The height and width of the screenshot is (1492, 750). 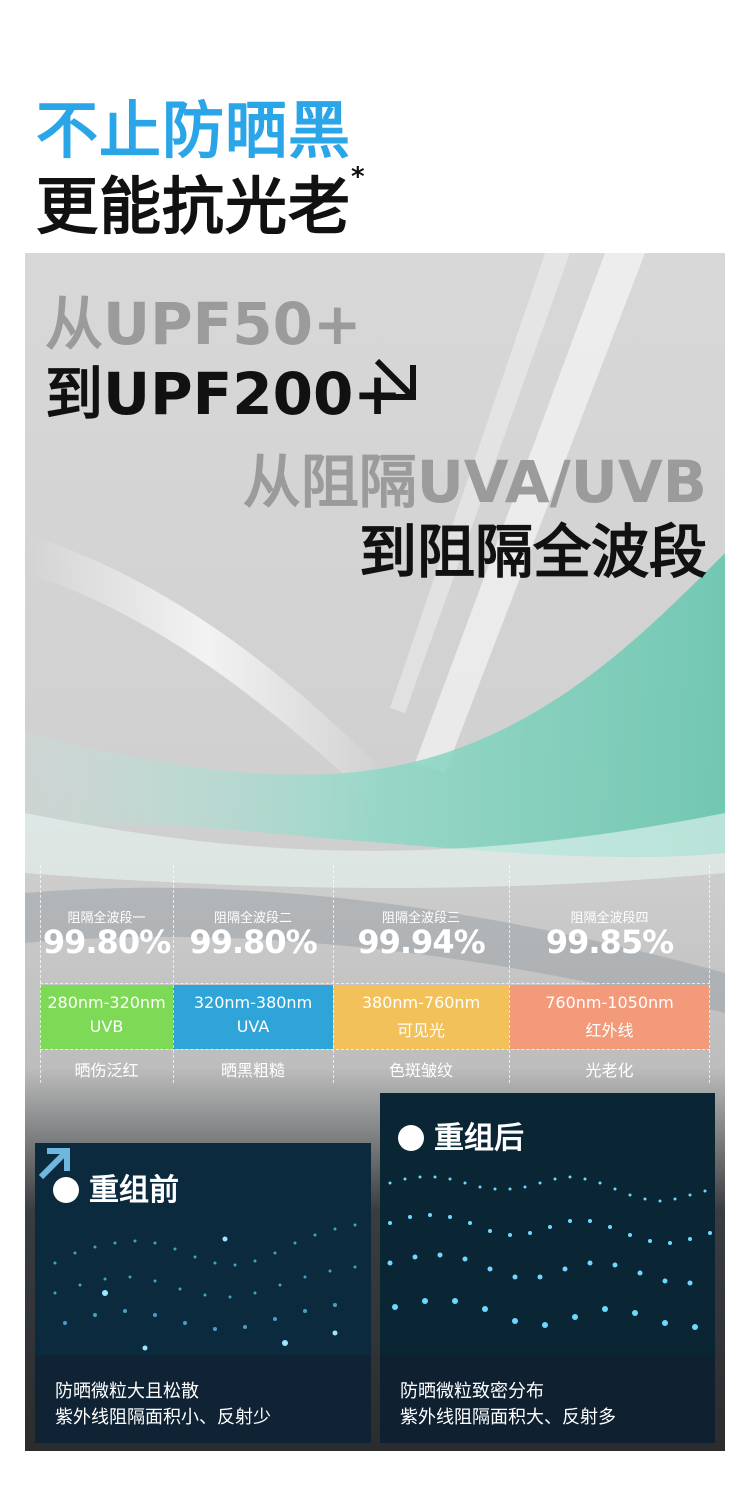 I want to click on before-title: 重组前, so click(x=116, y=1187).